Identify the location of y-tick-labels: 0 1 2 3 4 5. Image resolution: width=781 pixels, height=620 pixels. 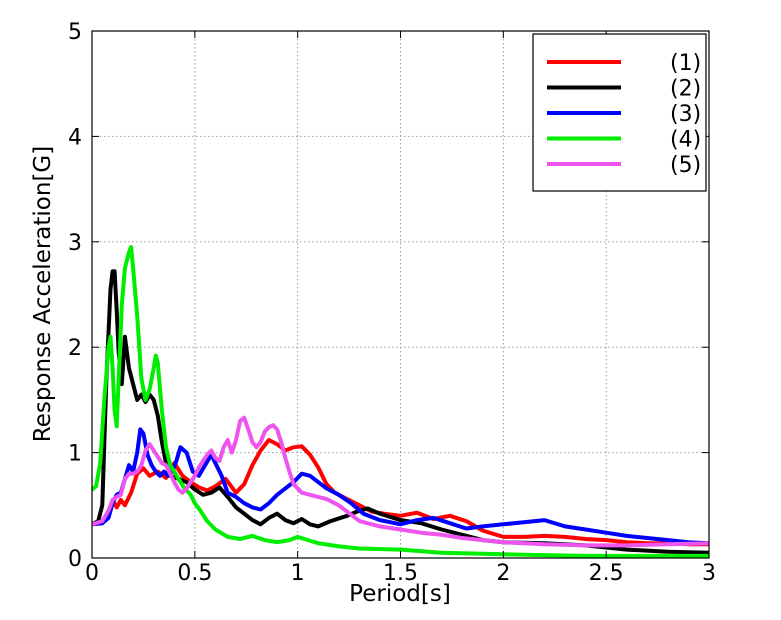
(75, 296).